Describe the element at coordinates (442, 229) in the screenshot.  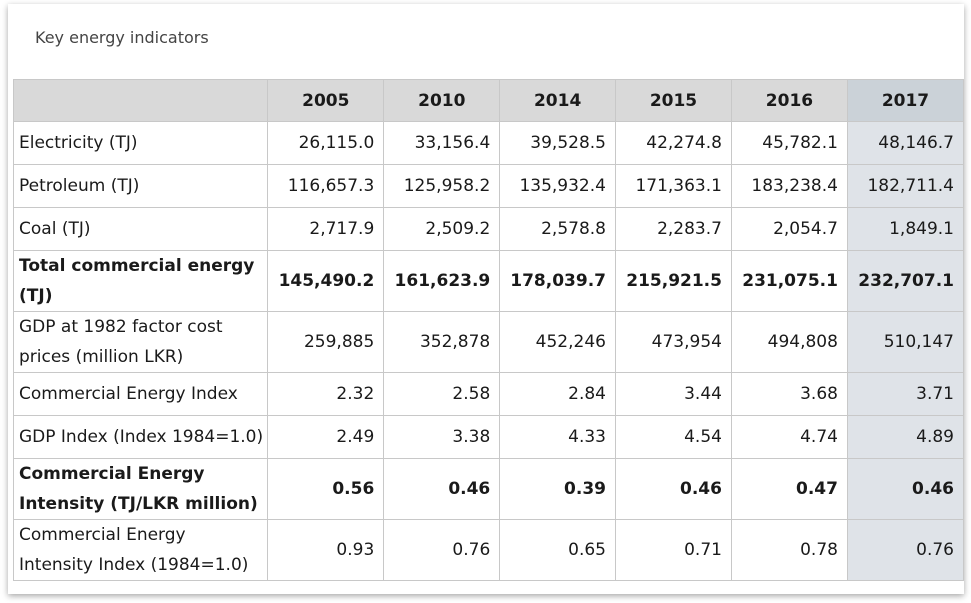
I see `table-cell-value: 2,509.2` at that location.